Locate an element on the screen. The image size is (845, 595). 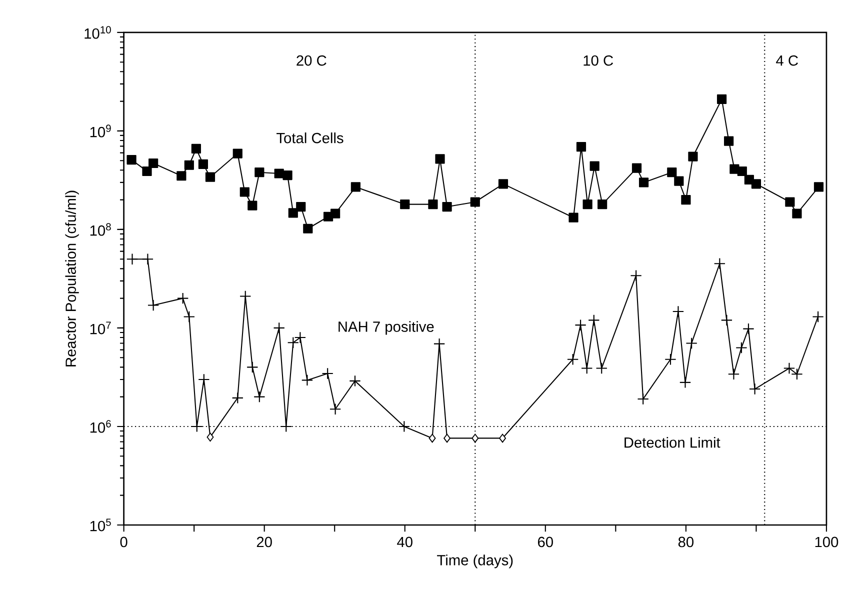
series-label: Total Cells is located at coordinates (310, 138).